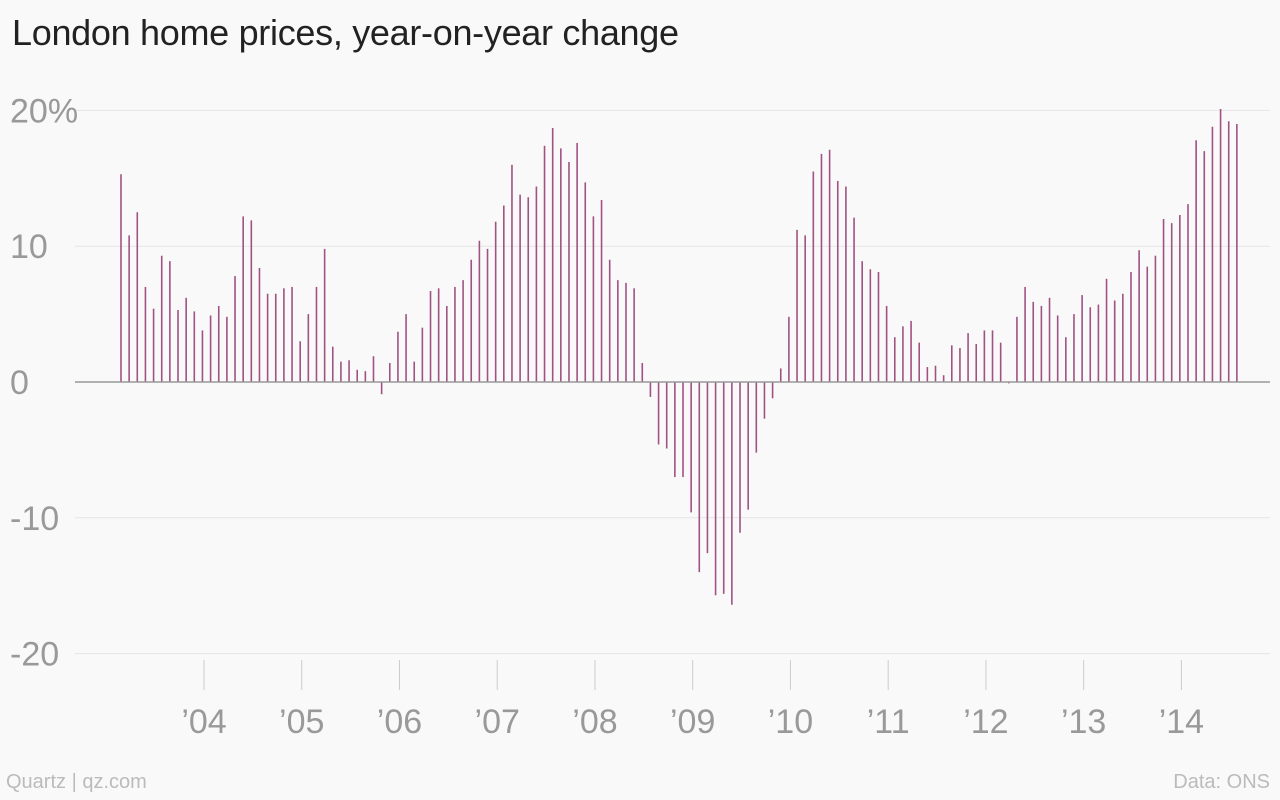 The width and height of the screenshot is (1280, 800). I want to click on x-tick-label: ’12, so click(985, 722).